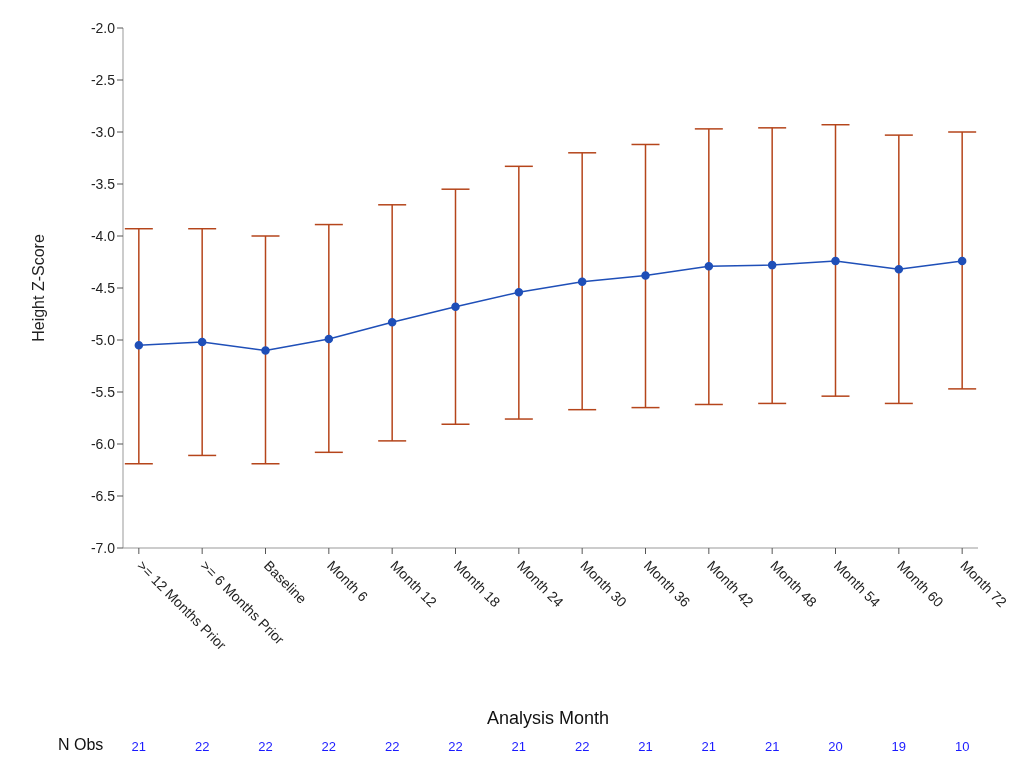  I want to click on y-tick-label: -6.0, so click(103, 443).